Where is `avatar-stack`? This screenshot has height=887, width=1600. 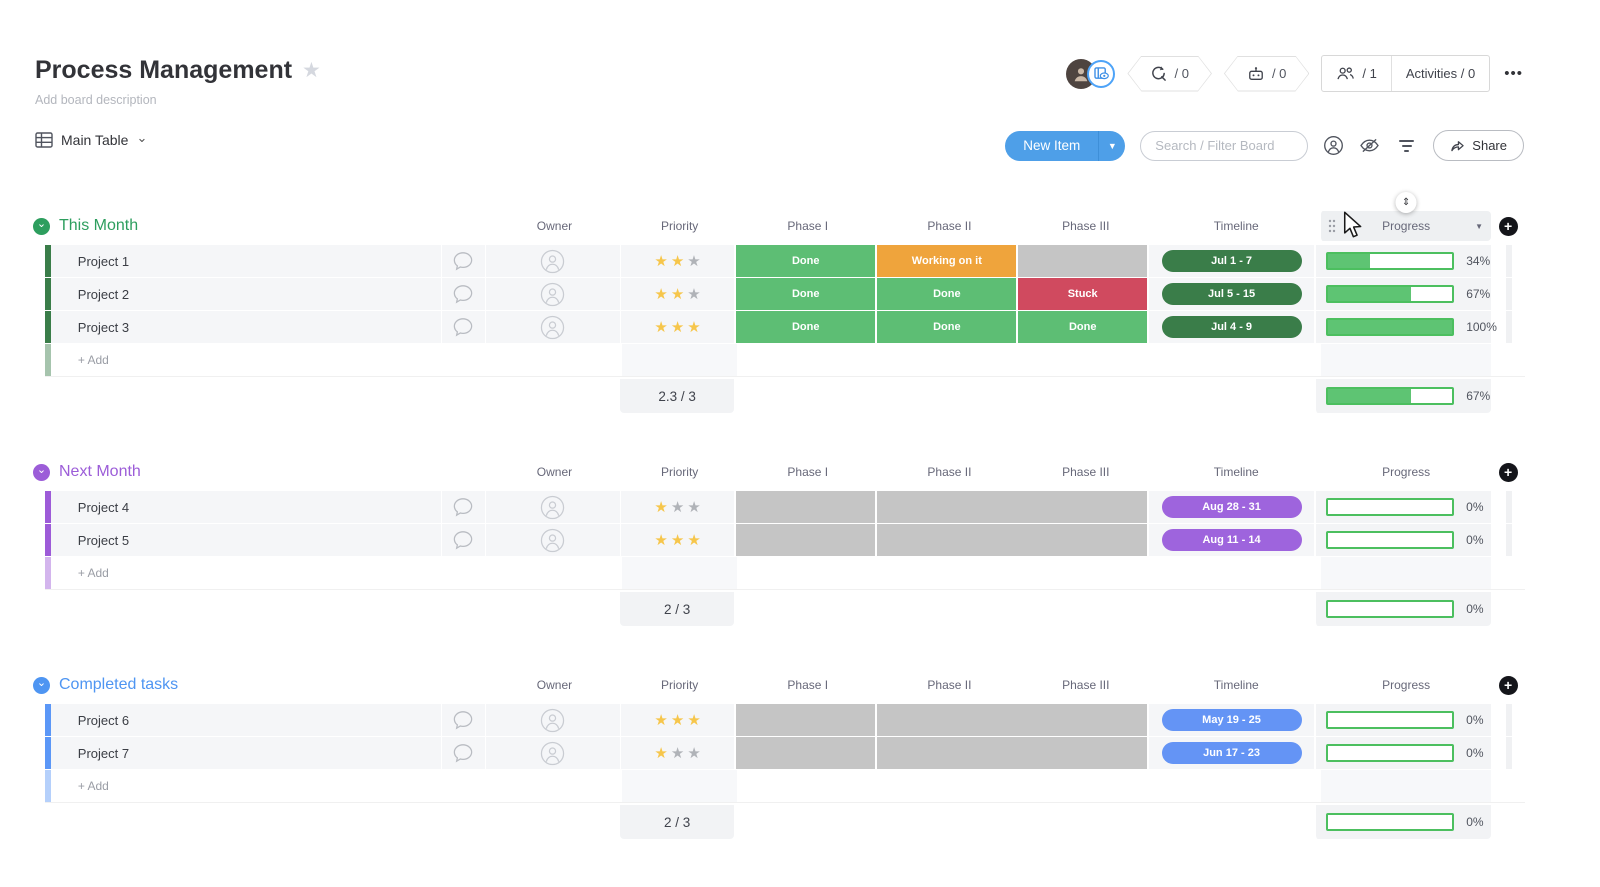
avatar-stack is located at coordinates (1091, 73).